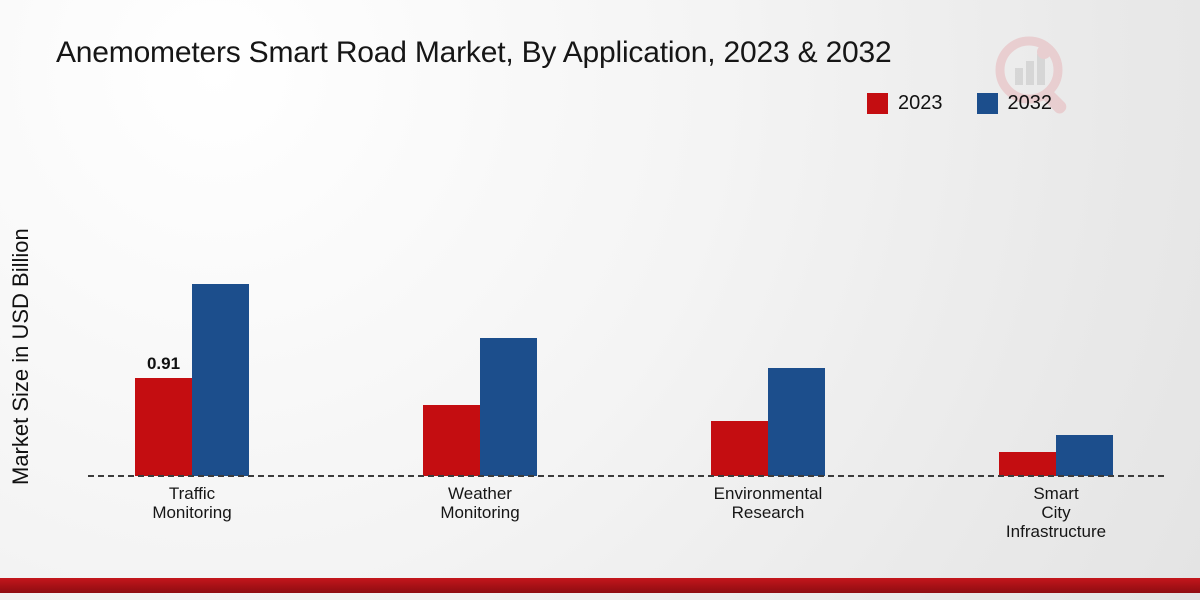 The image size is (1200, 600). Describe the element at coordinates (626, 476) in the screenshot. I see `x-axis-line` at that location.